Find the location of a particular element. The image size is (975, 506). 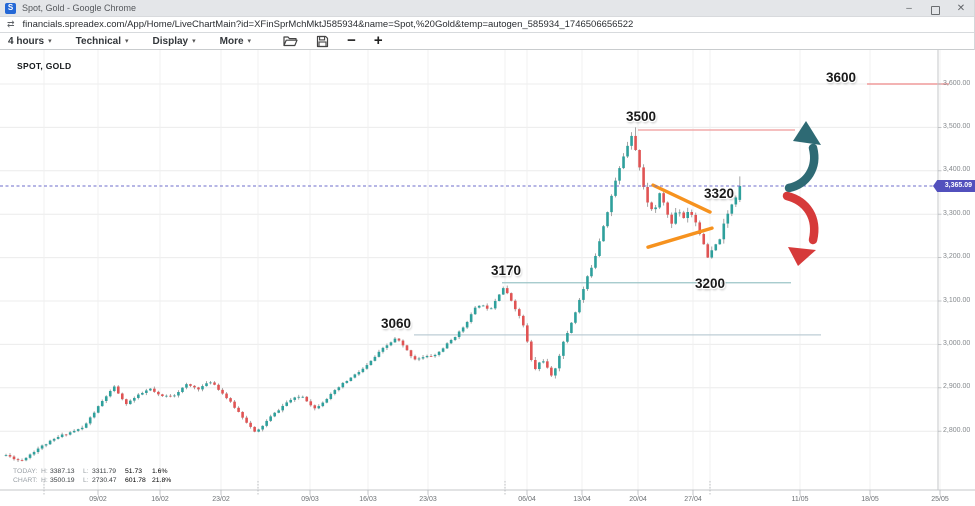

more-dropdown: More ▾ is located at coordinates (235, 41).